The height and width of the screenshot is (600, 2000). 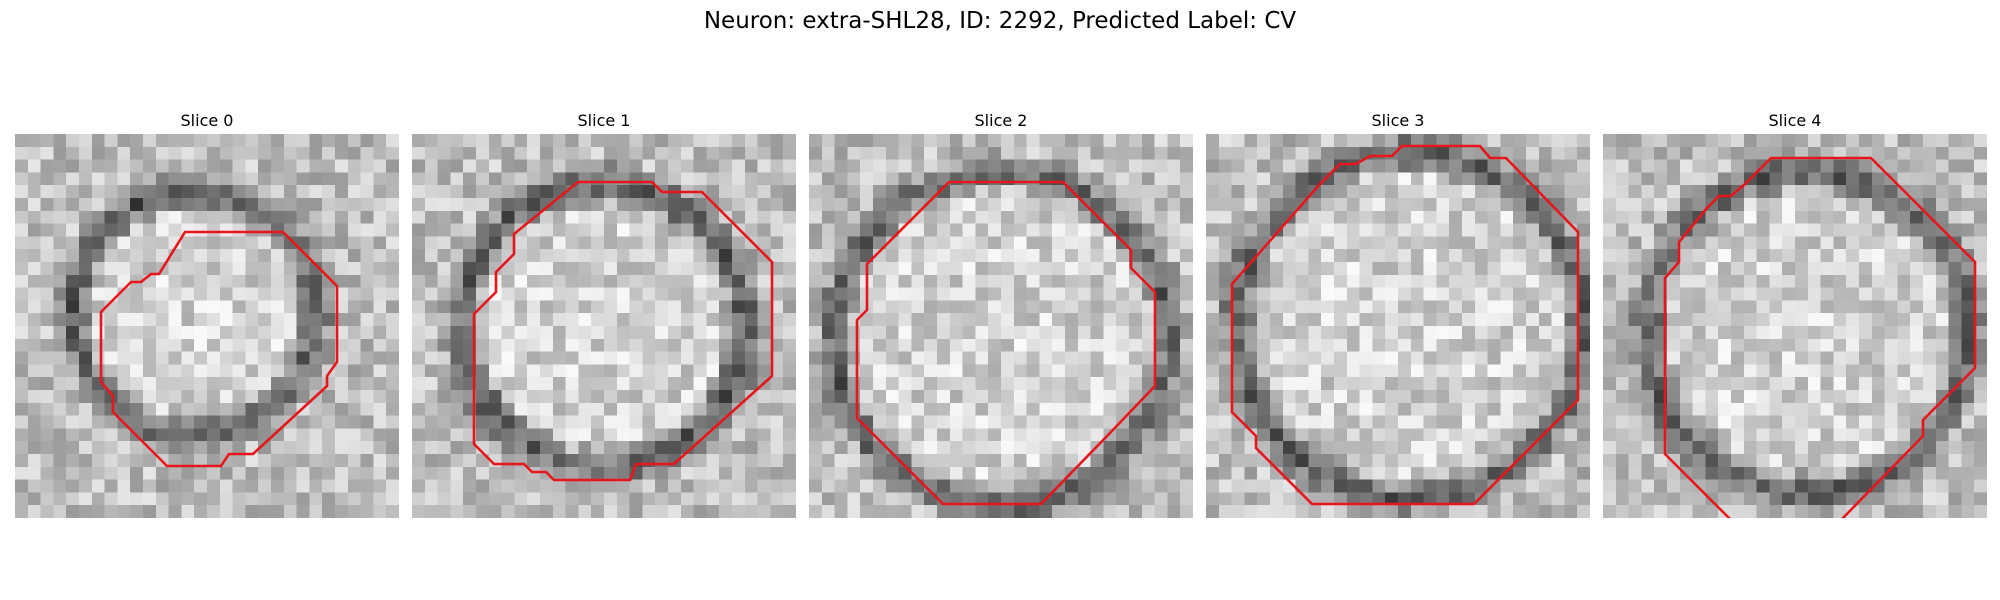 I want to click on slice-panel-2: Slice 2, so click(x=1001, y=314).